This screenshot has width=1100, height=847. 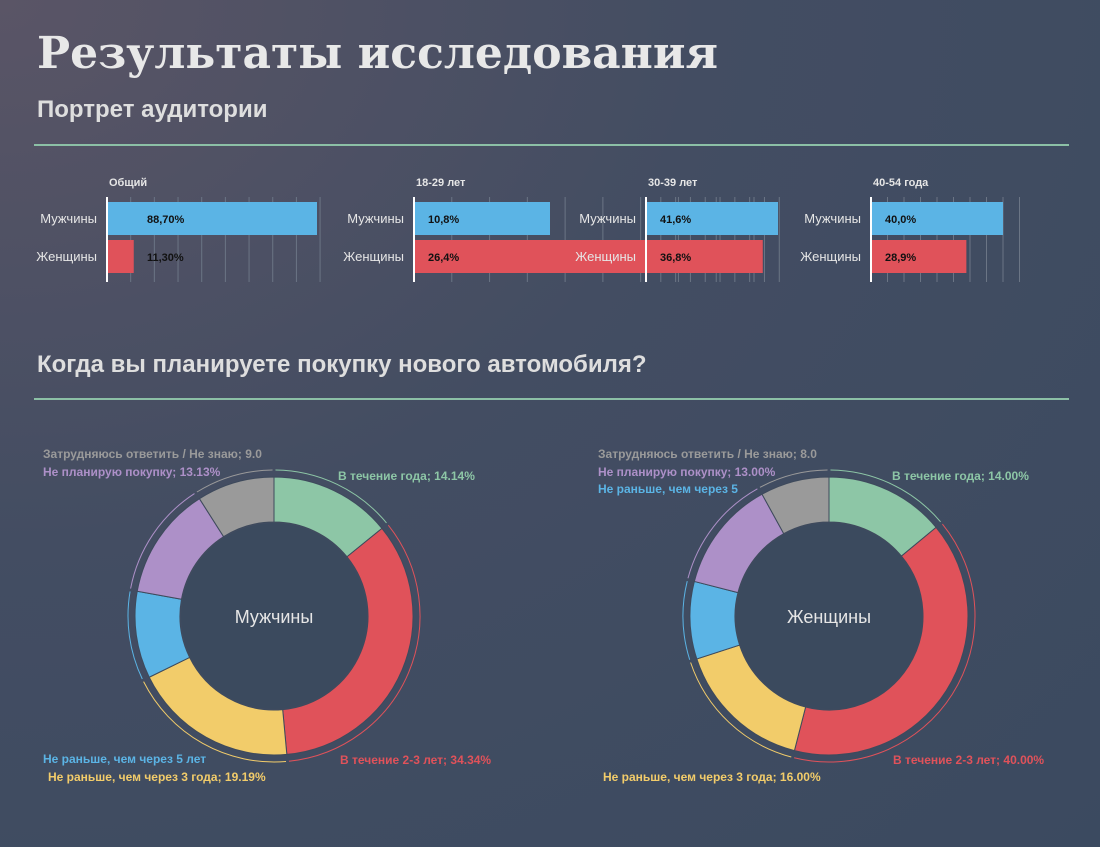 I want to click on bar-data-label: 10,8%, so click(x=443, y=220).